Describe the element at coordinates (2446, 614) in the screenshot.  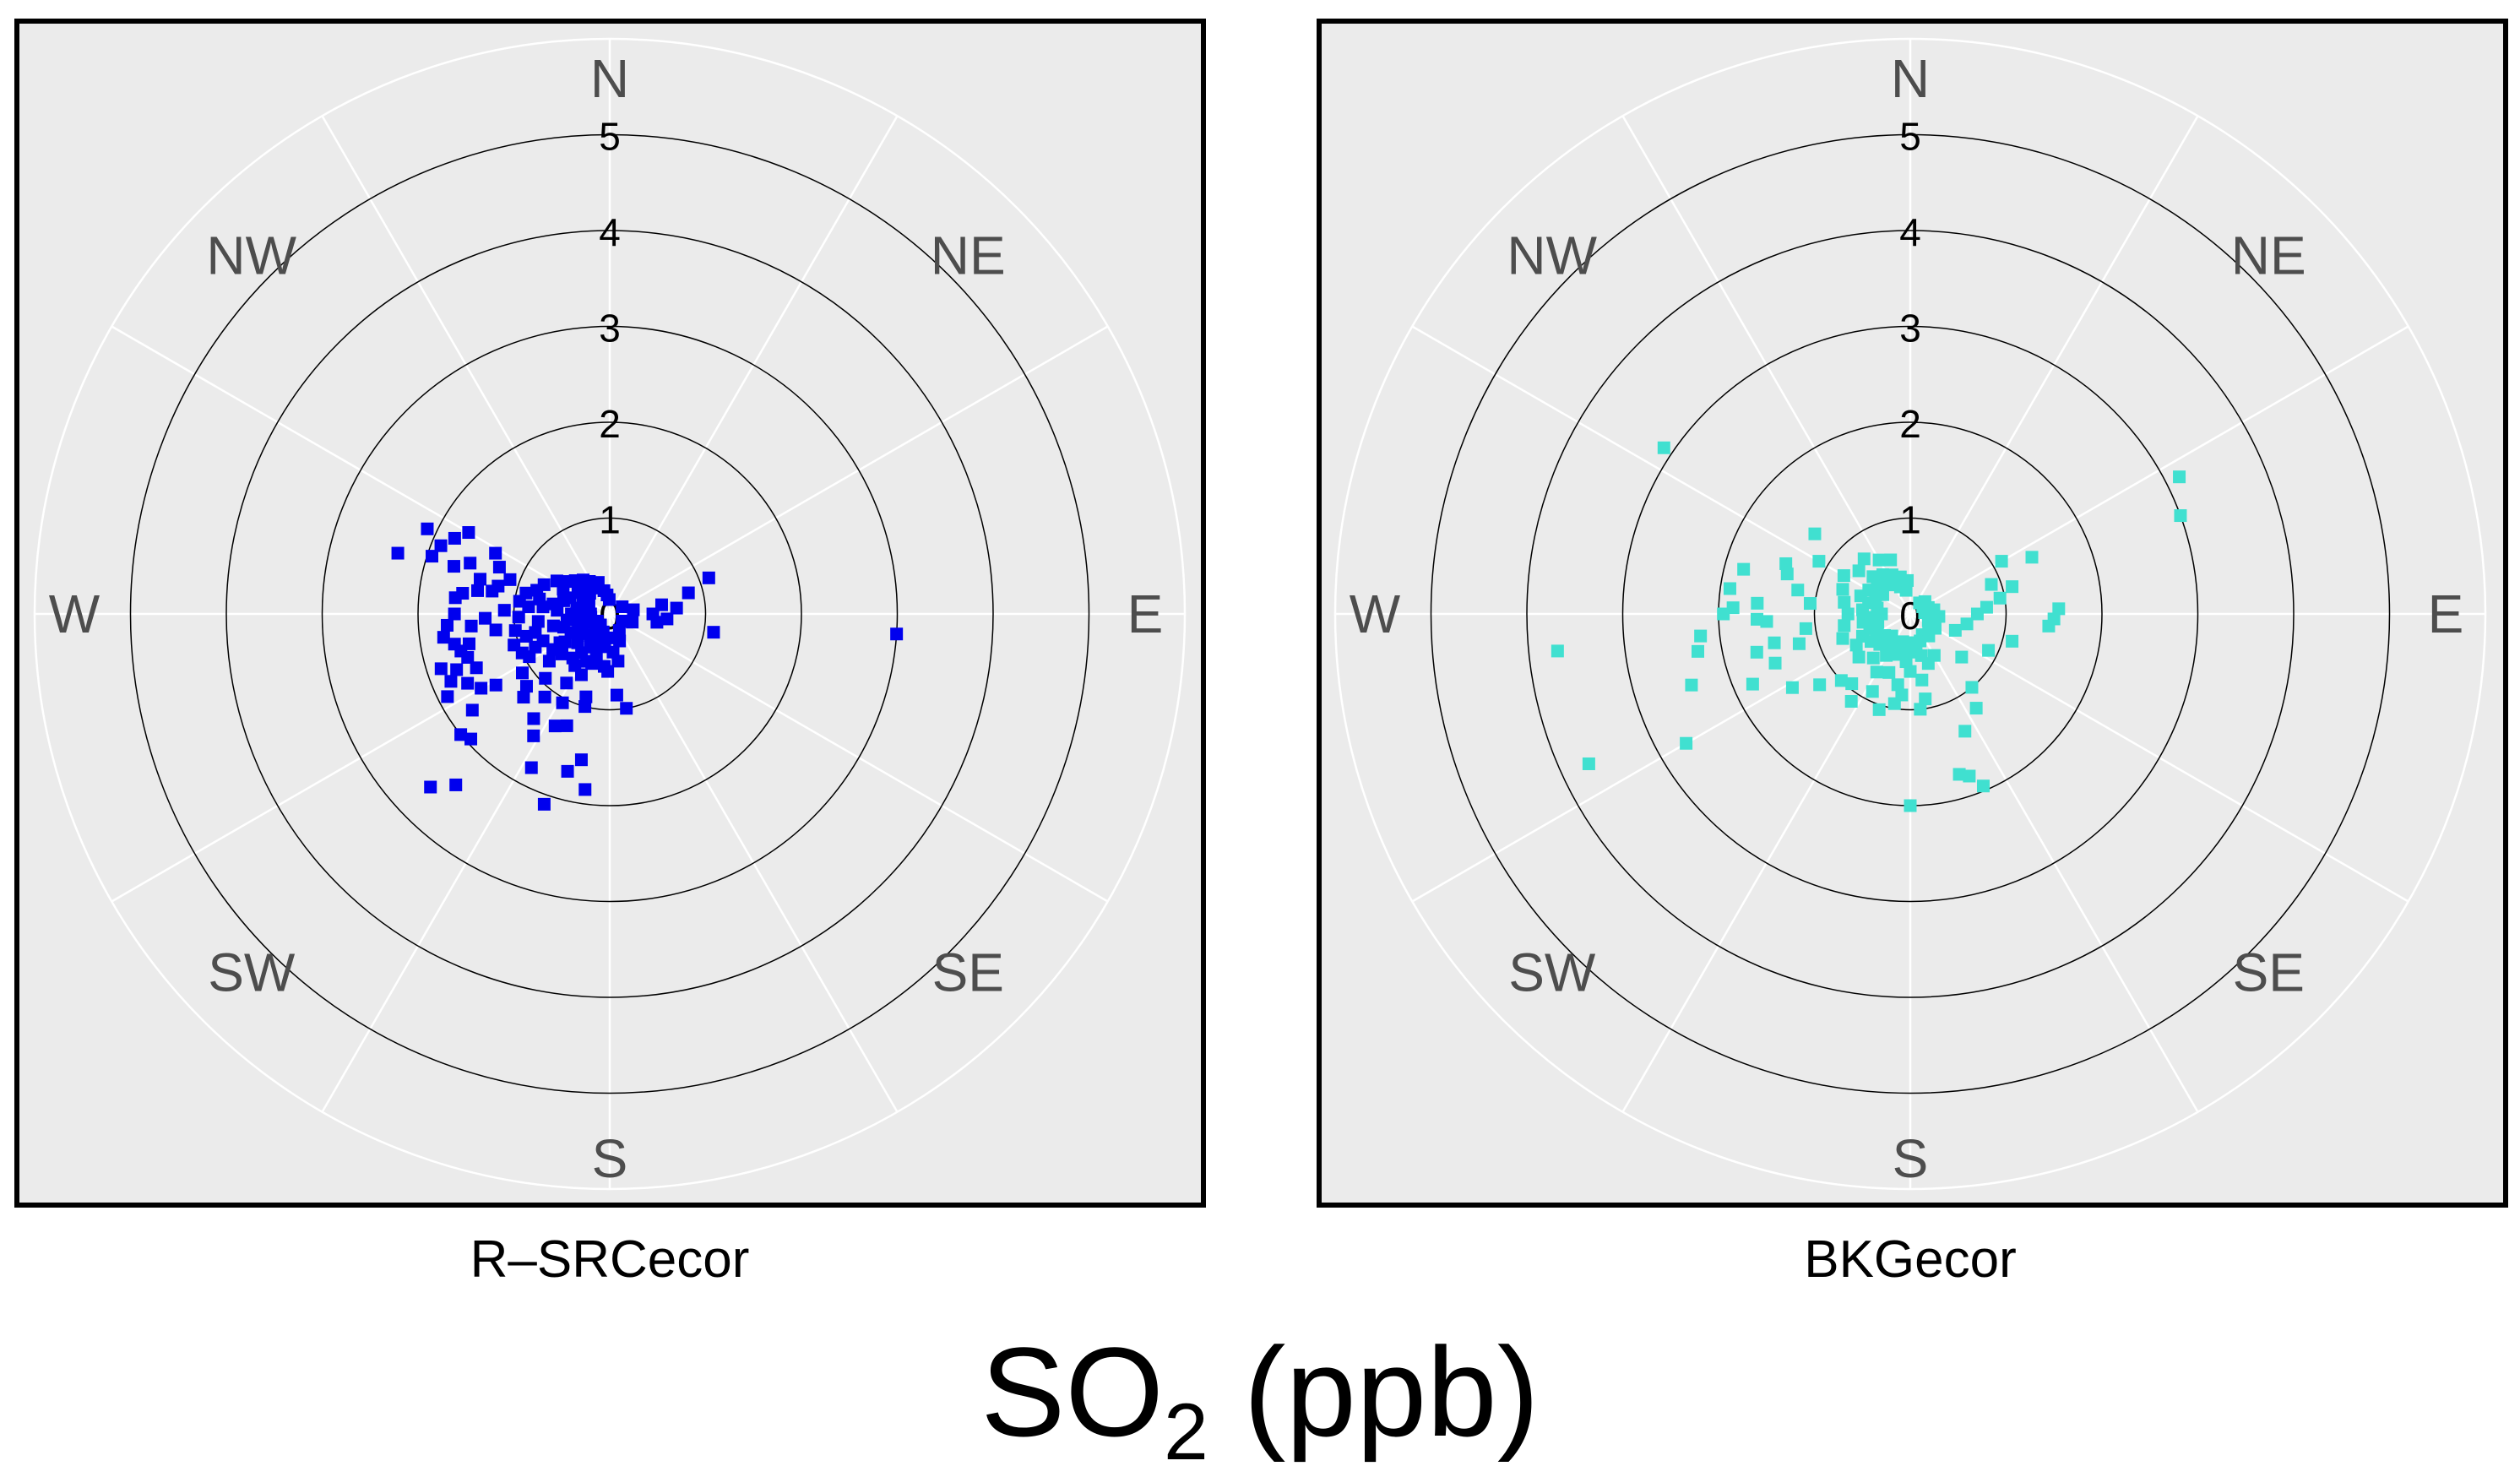
I see `direction-label: E` at that location.